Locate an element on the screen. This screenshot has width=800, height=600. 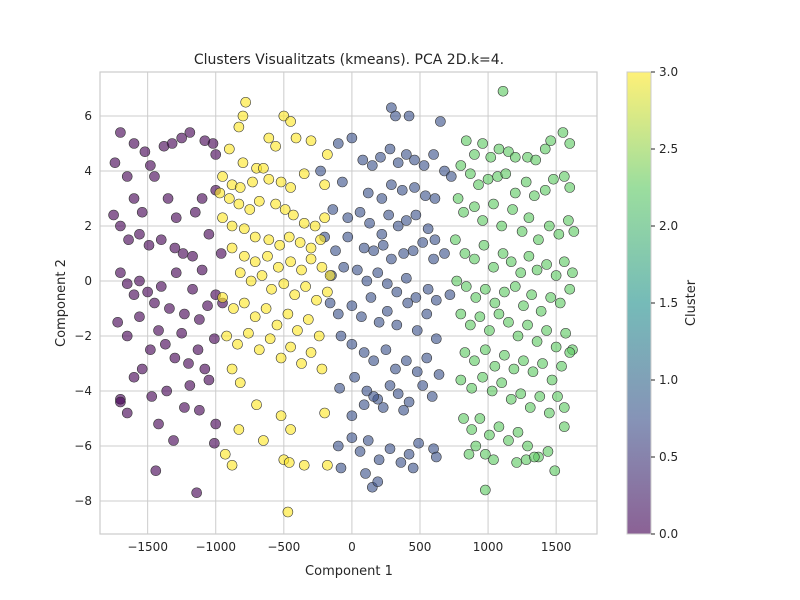
colorbar-ticks: 0.0 0.5 1.0 1.5 2.0 2.5 3.0 is located at coordinates (664, 303).